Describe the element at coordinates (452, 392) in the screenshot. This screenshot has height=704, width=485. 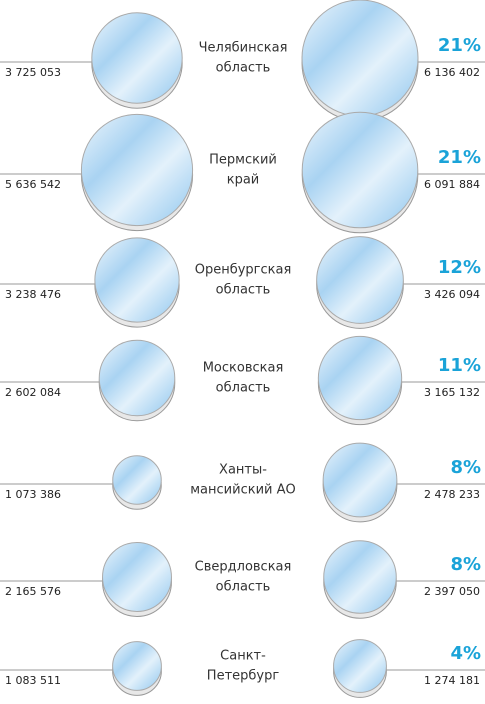
I see `right-value: 3 165 132` at that location.